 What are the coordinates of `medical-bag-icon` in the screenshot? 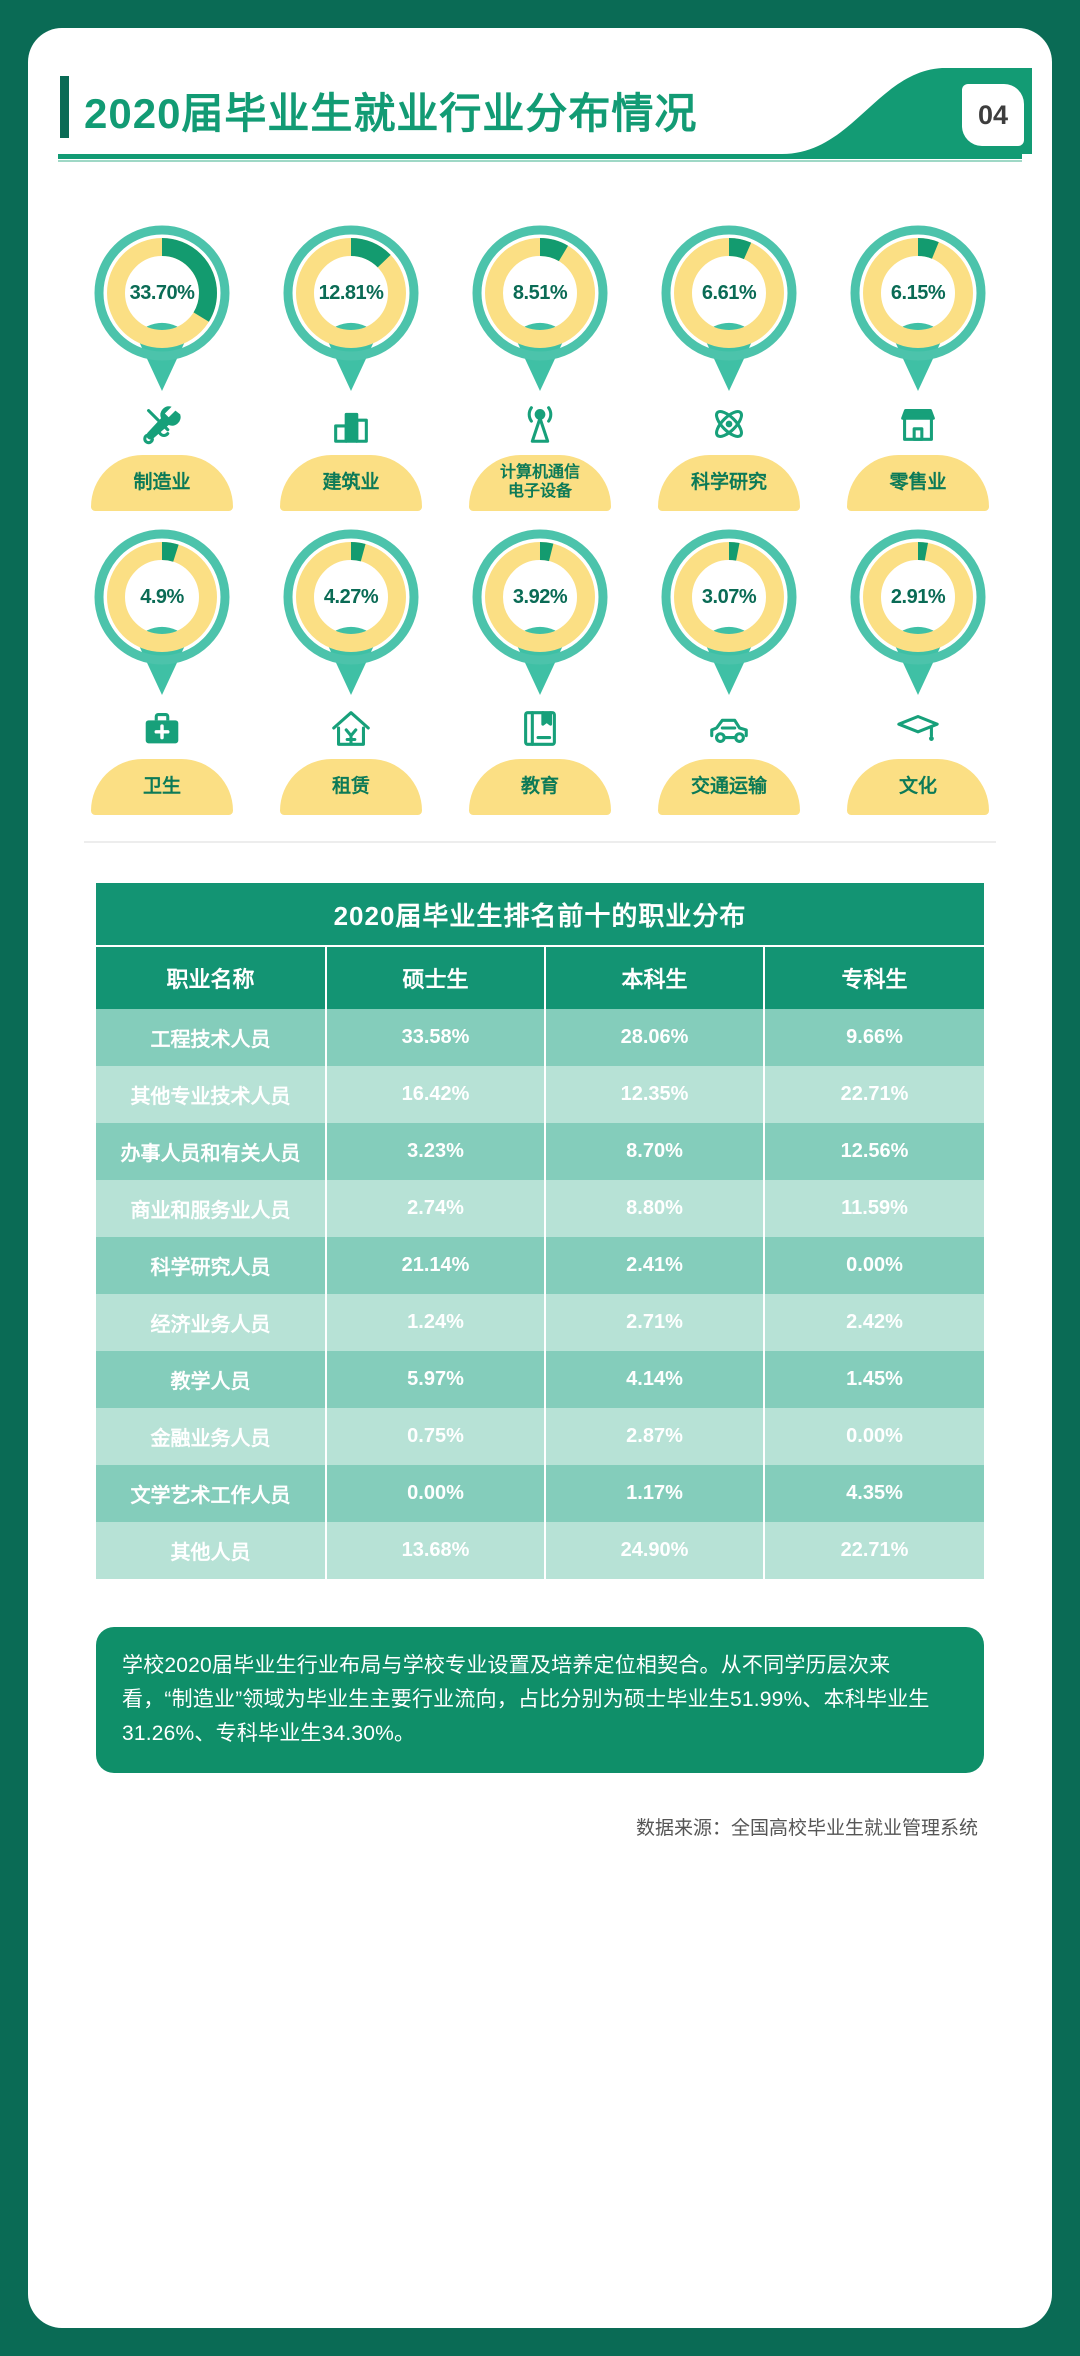 It's located at (162, 725).